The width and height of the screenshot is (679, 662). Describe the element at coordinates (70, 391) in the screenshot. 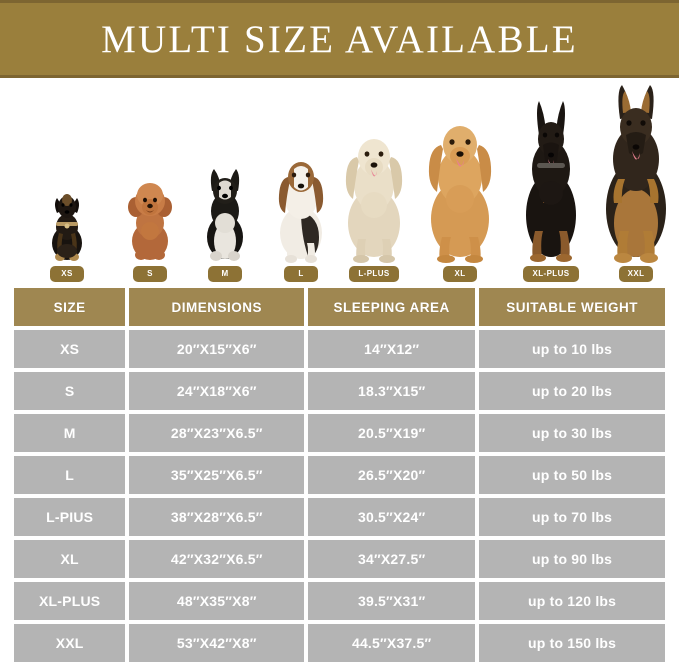

I see `cell-size: S` at that location.